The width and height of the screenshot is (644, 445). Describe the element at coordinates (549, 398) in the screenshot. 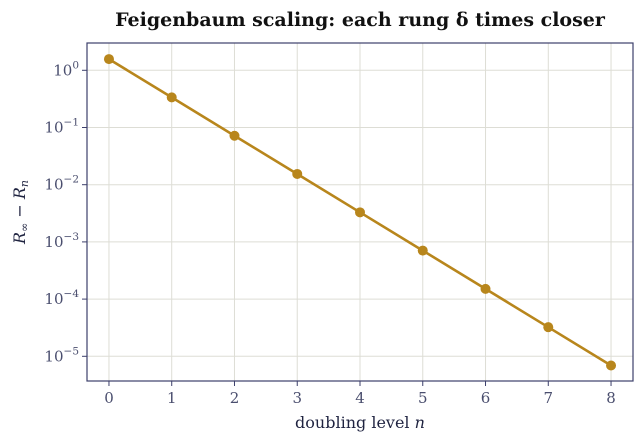

I see `x-tick-label: 7` at that location.